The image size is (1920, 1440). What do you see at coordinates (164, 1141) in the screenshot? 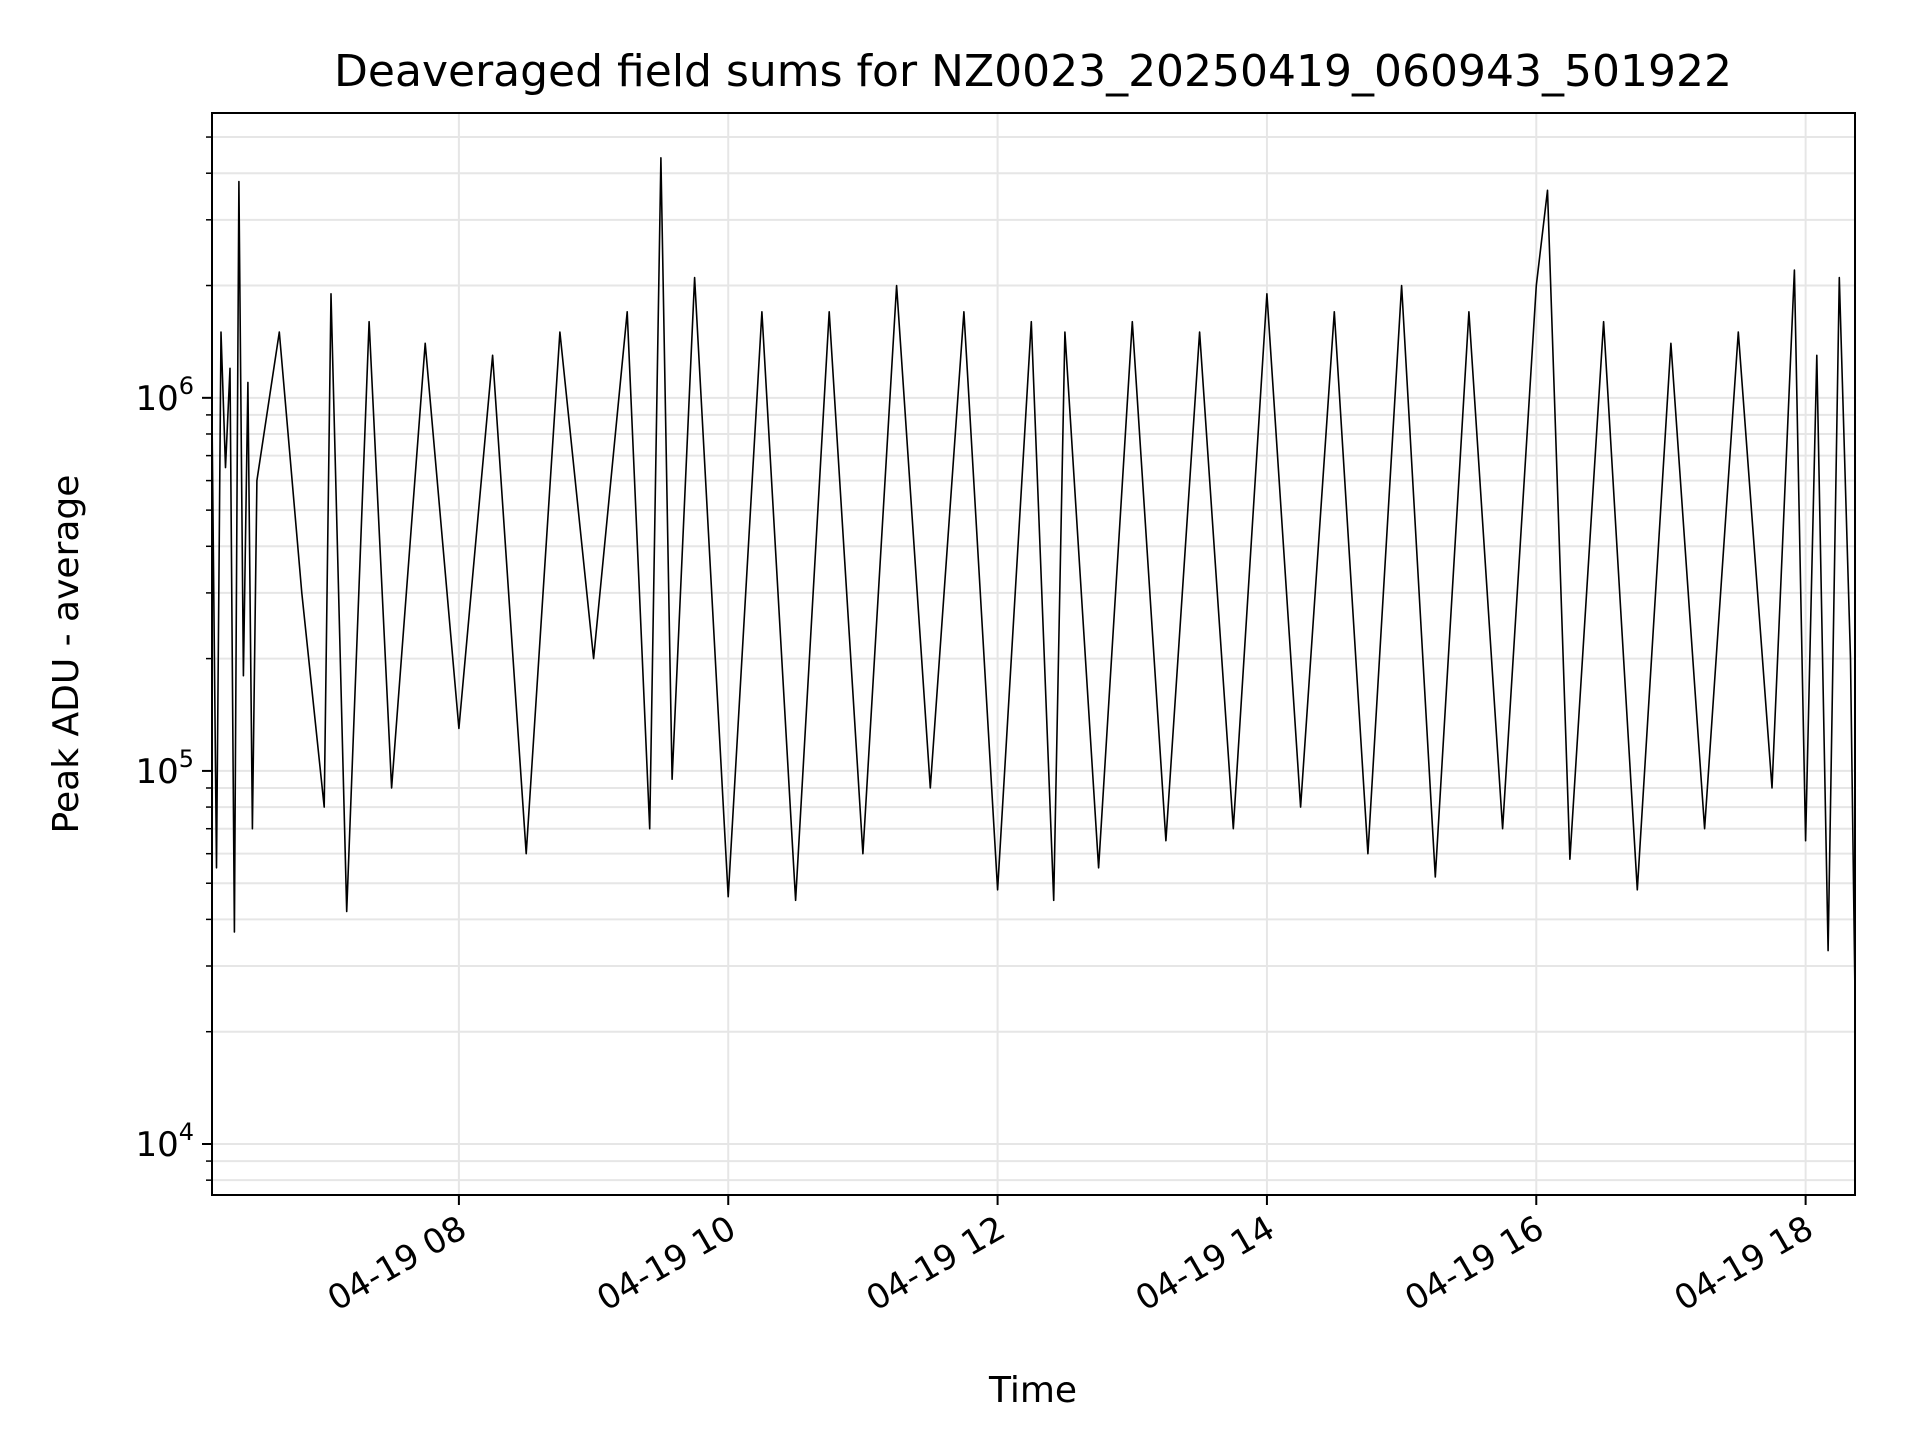
I see `y-tick-label: 10⁴` at bounding box center [164, 1141].